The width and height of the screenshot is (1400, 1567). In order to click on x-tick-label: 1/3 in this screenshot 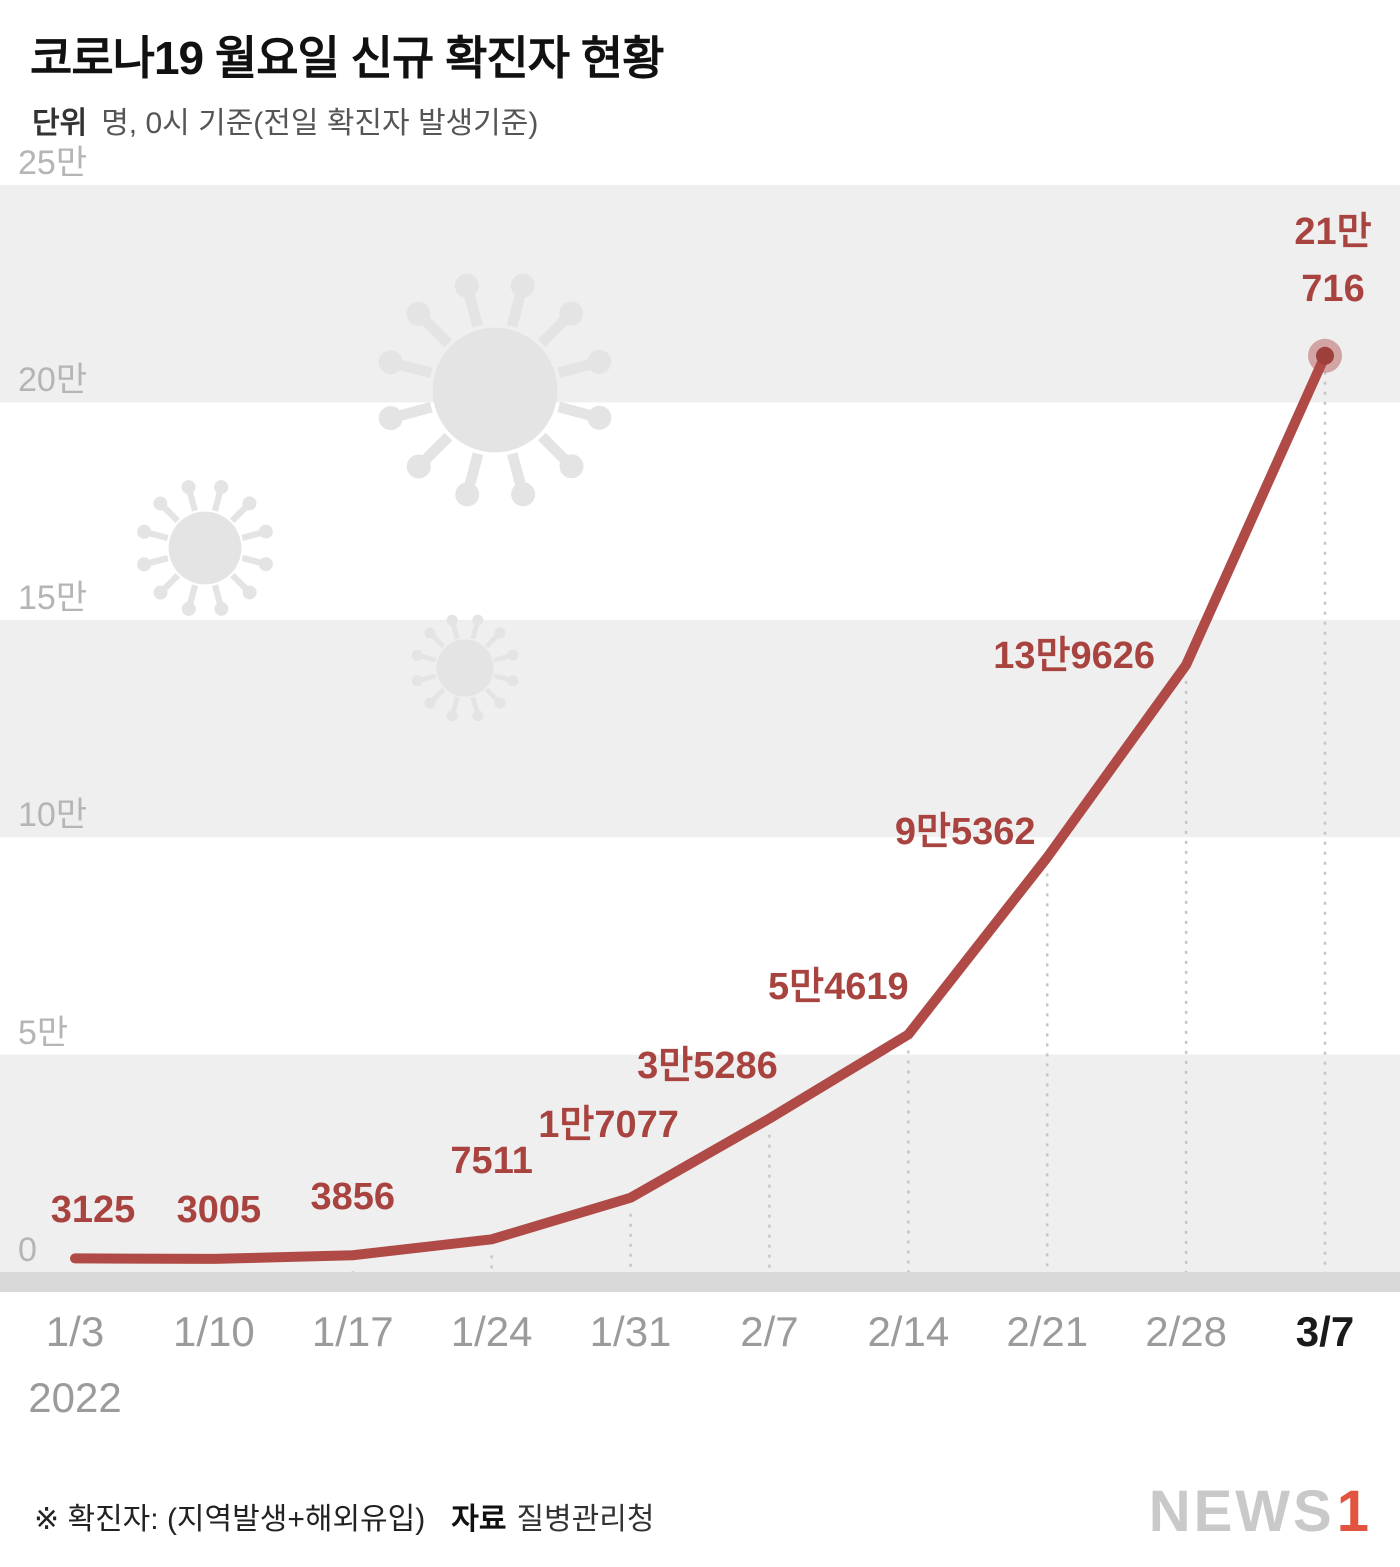, I will do `click(75, 1331)`.